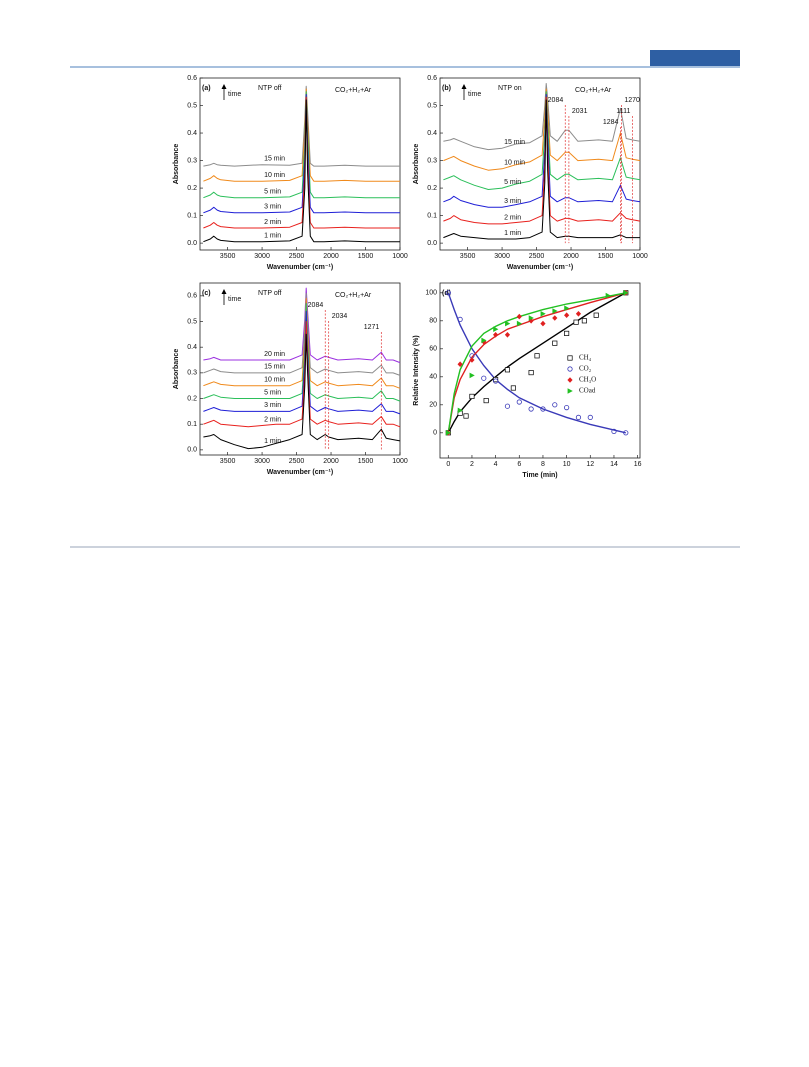 Image resolution: width=809 pixels, height=1067 pixels. I want to click on panel-label: (c), so click(206, 293).